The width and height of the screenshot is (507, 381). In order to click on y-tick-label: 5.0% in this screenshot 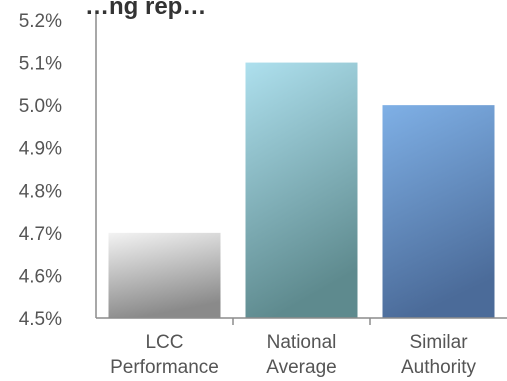, I will do `click(40, 106)`.